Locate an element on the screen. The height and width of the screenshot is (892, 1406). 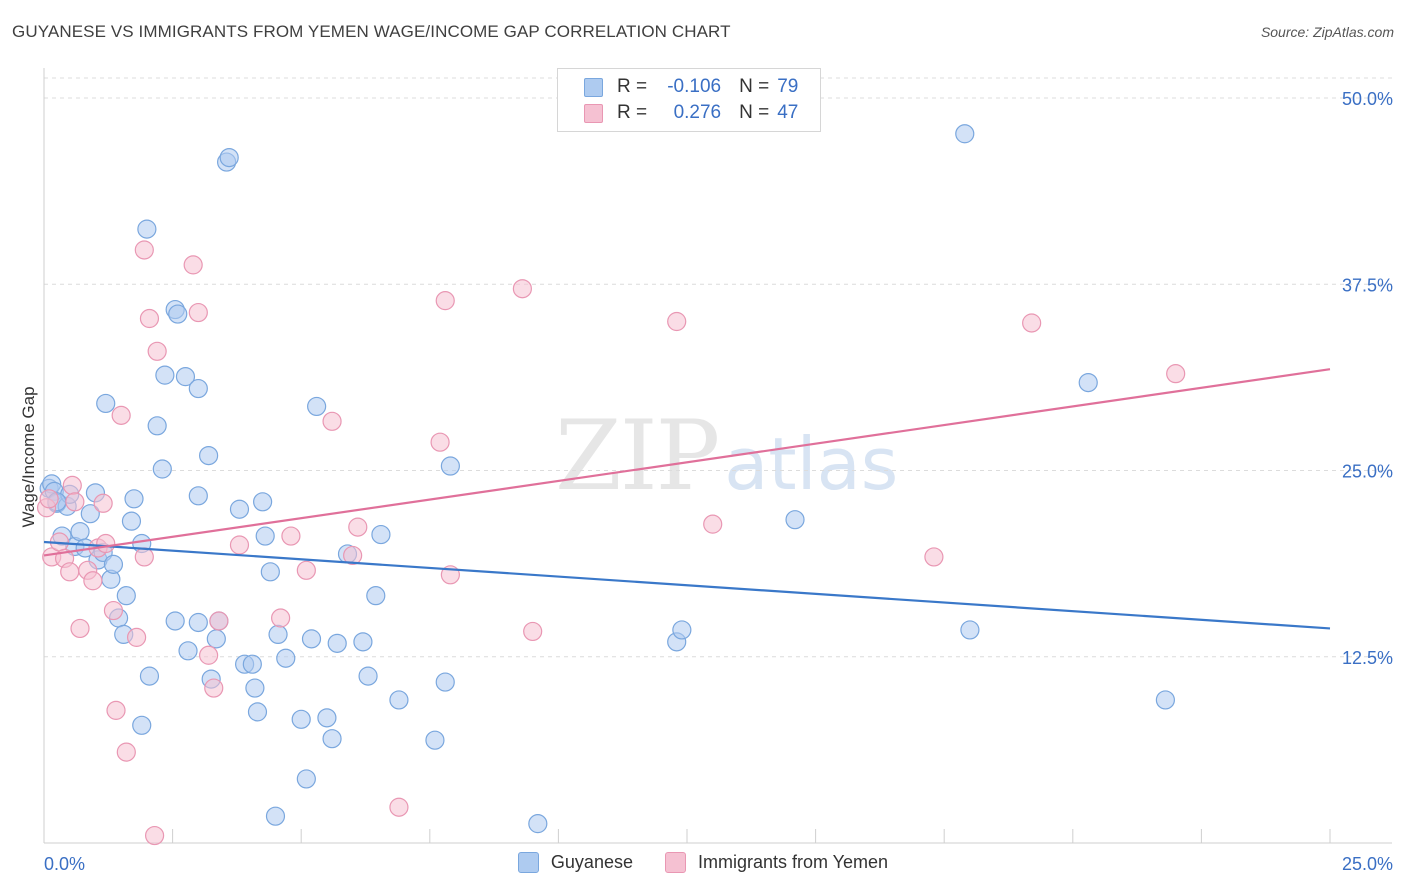
y-tick-label: 37.5% is located at coordinates (1367, 285).